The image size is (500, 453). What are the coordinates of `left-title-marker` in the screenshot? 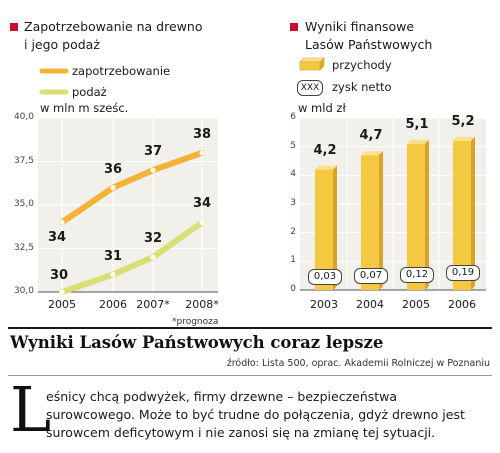 It's located at (14, 27).